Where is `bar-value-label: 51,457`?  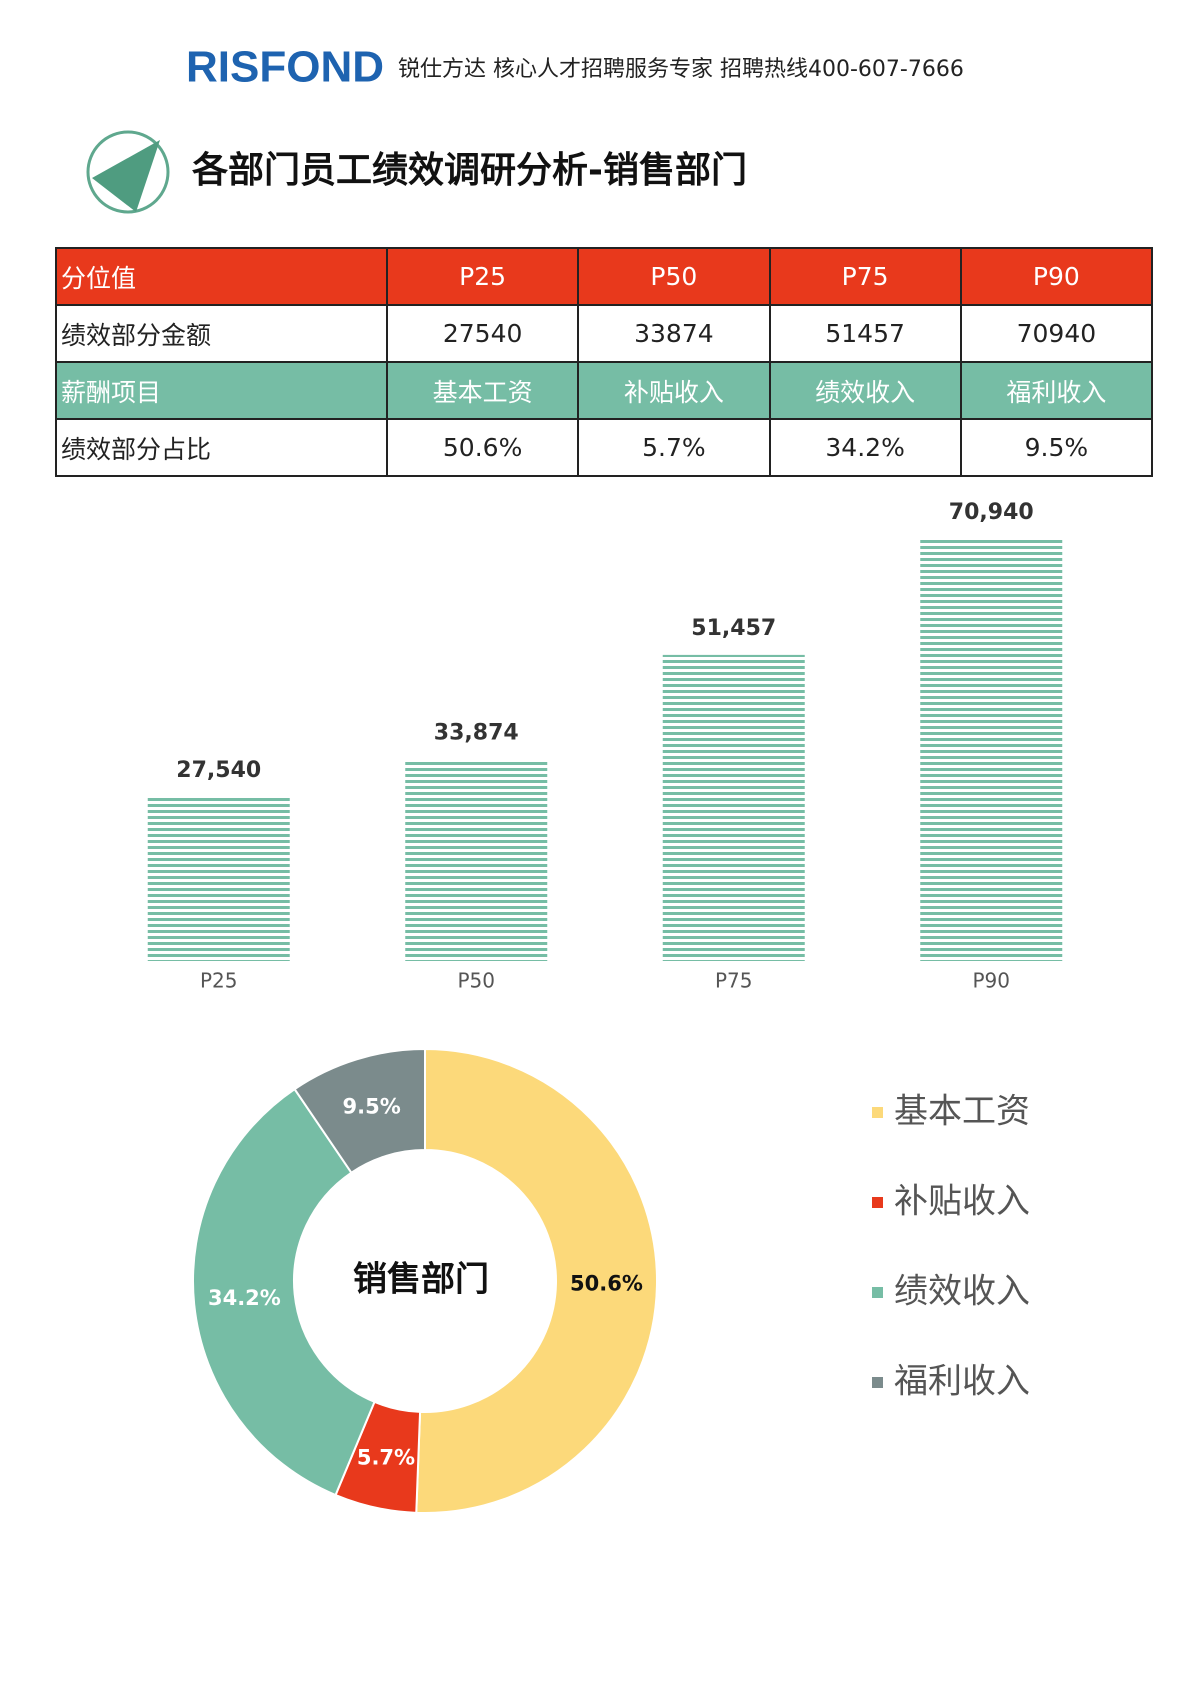 bar-value-label: 51,457 is located at coordinates (733, 628).